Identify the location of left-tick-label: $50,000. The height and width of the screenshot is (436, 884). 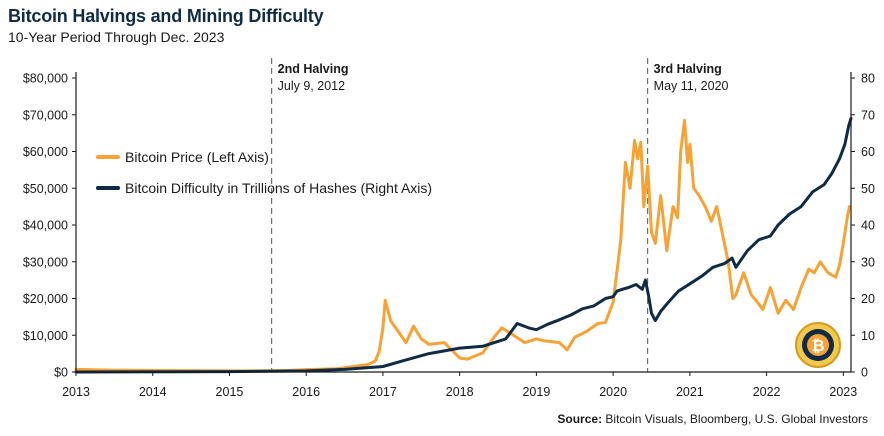
(45, 189).